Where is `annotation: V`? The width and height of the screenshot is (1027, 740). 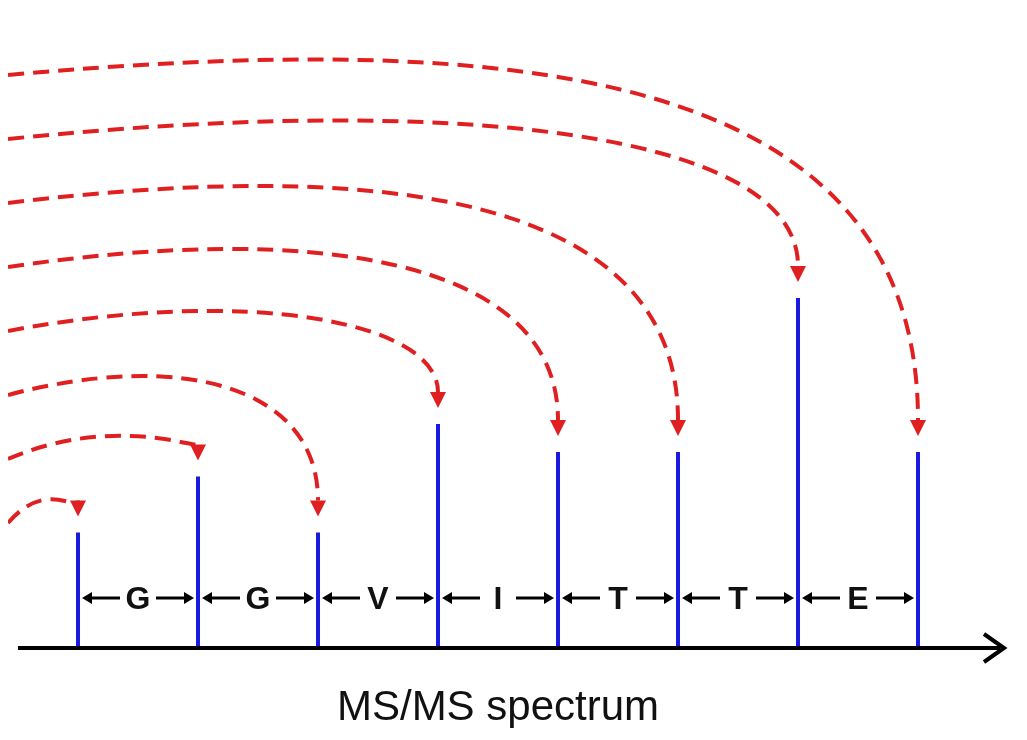
annotation: V is located at coordinates (378, 598).